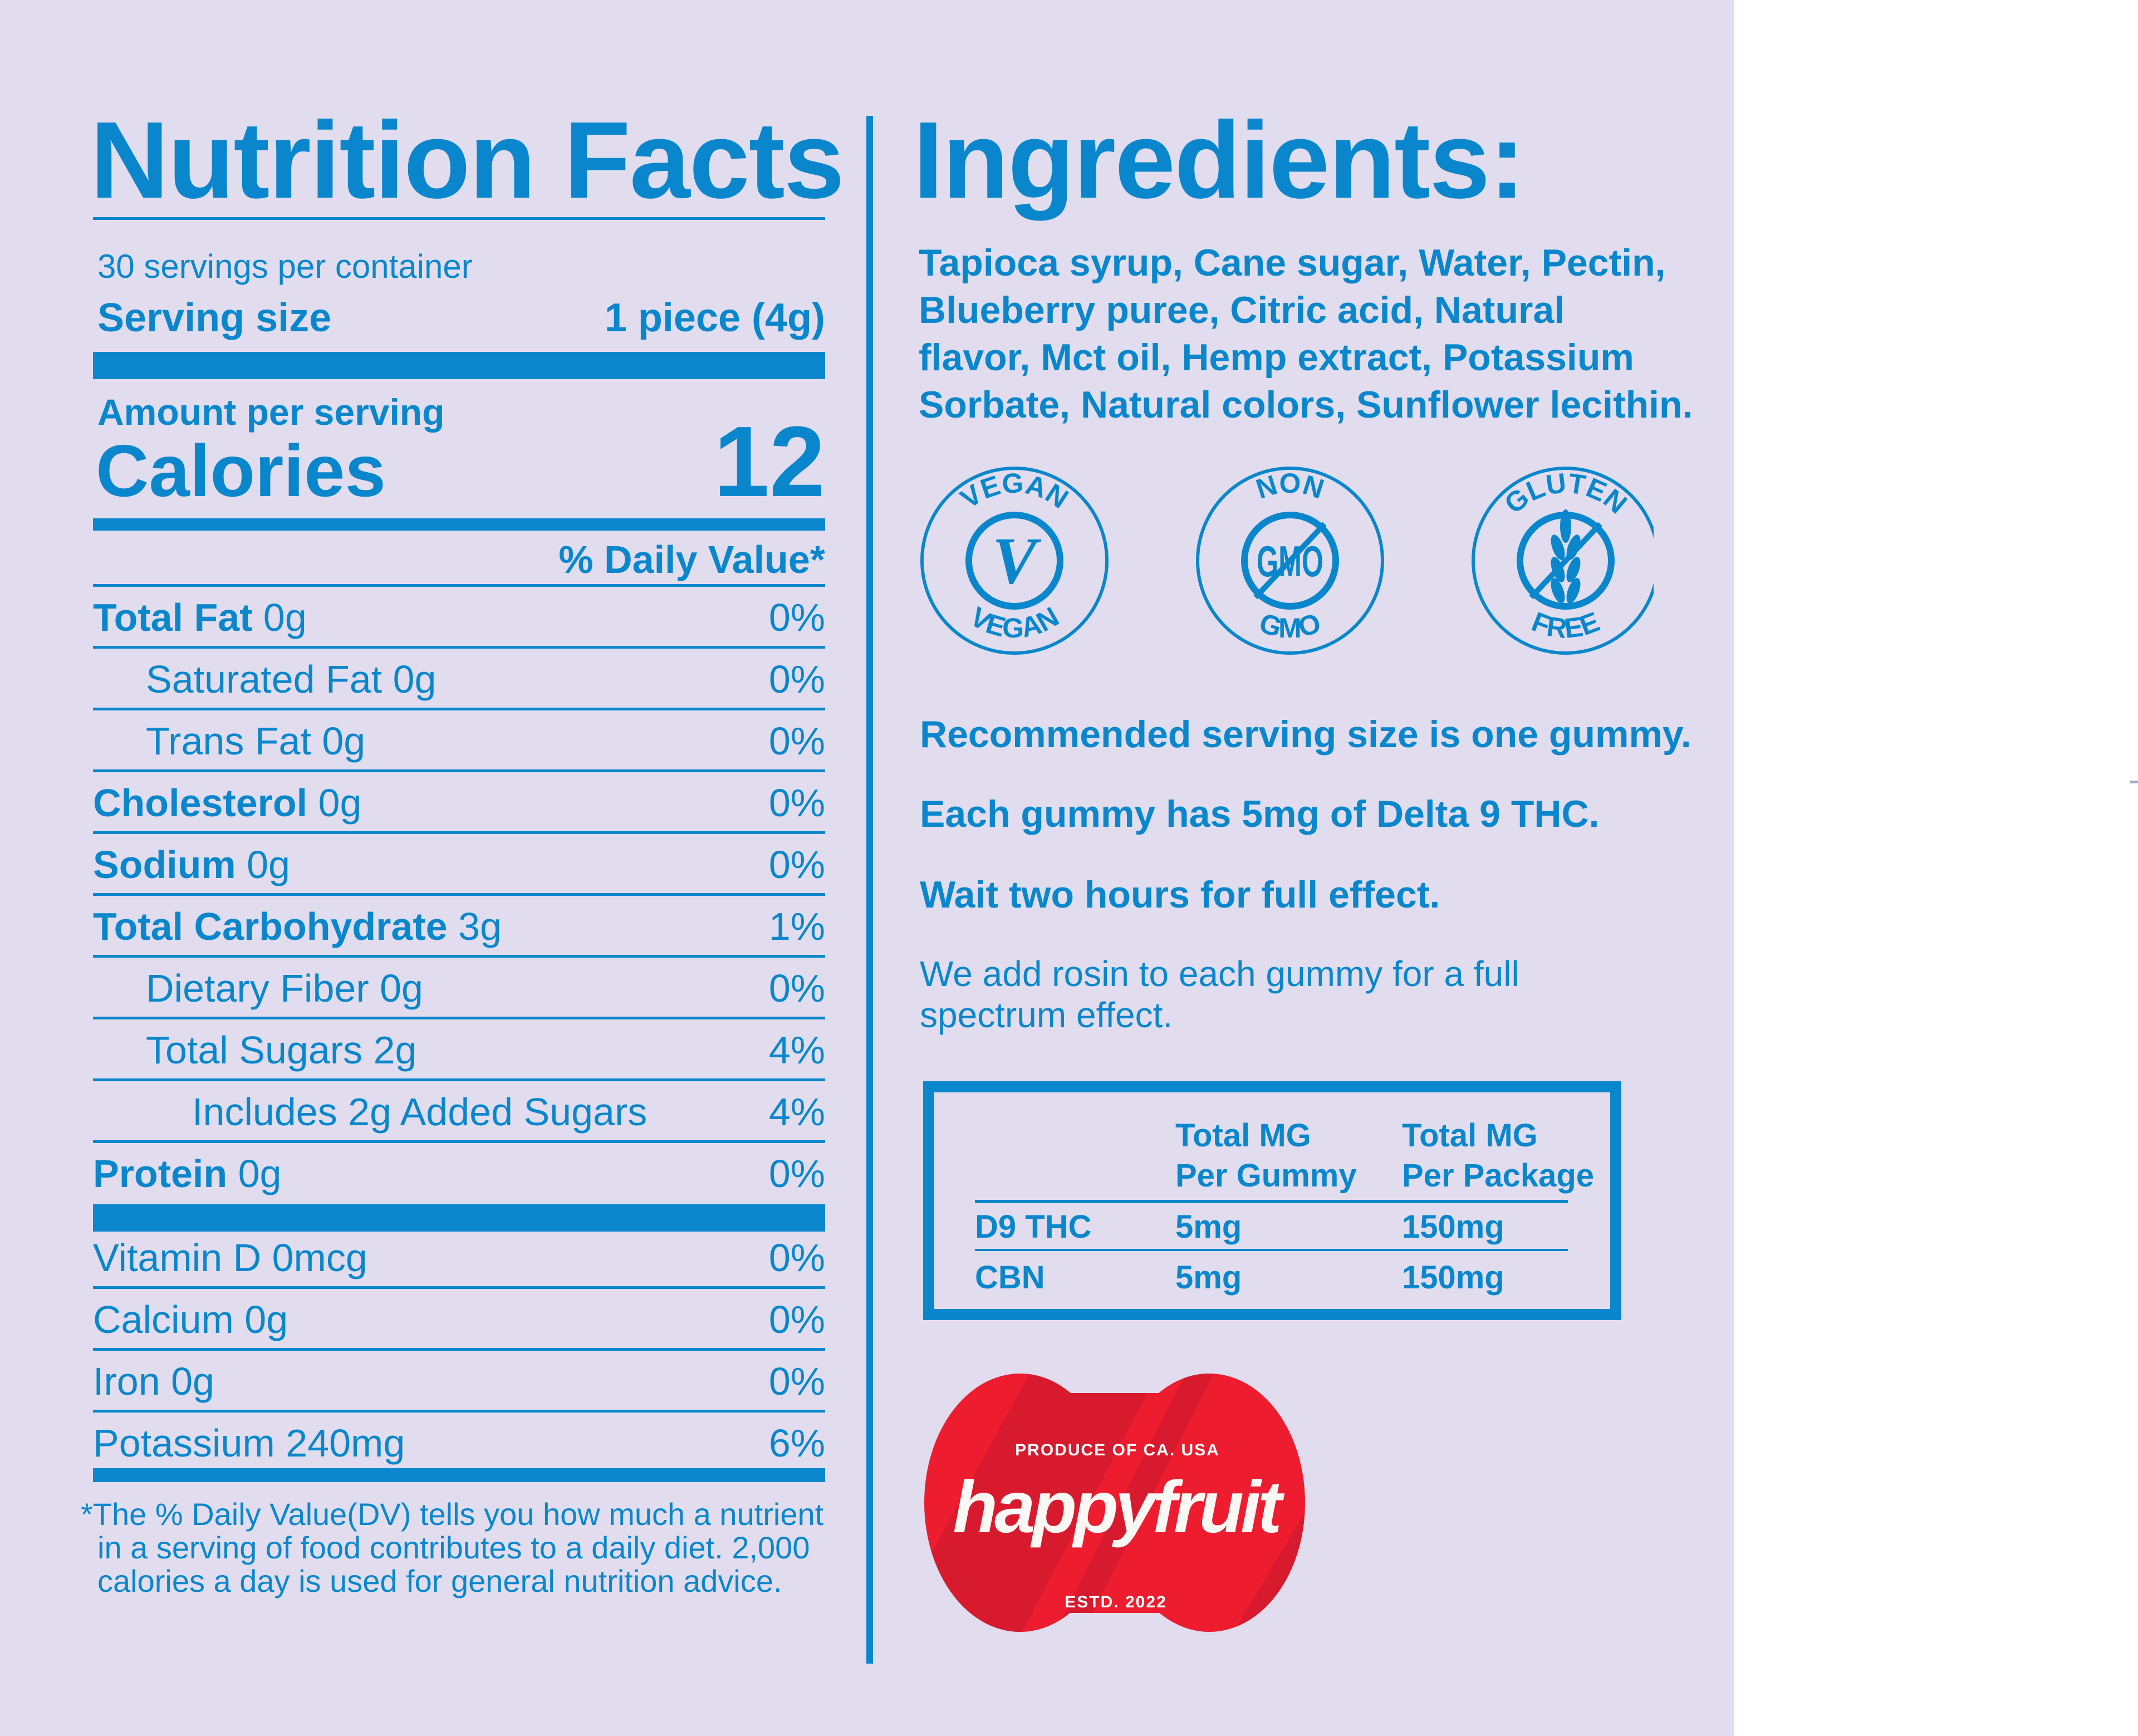 This screenshot has height=1736, width=2138. What do you see at coordinates (796, 926) in the screenshot?
I see `nutrient-dv: 1%` at bounding box center [796, 926].